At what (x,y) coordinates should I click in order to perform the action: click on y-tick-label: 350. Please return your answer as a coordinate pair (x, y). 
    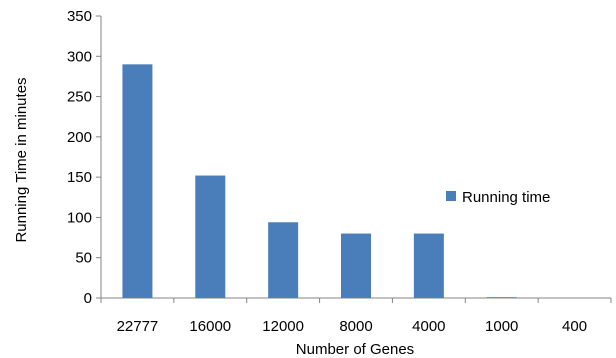
    Looking at the image, I should click on (79, 16).